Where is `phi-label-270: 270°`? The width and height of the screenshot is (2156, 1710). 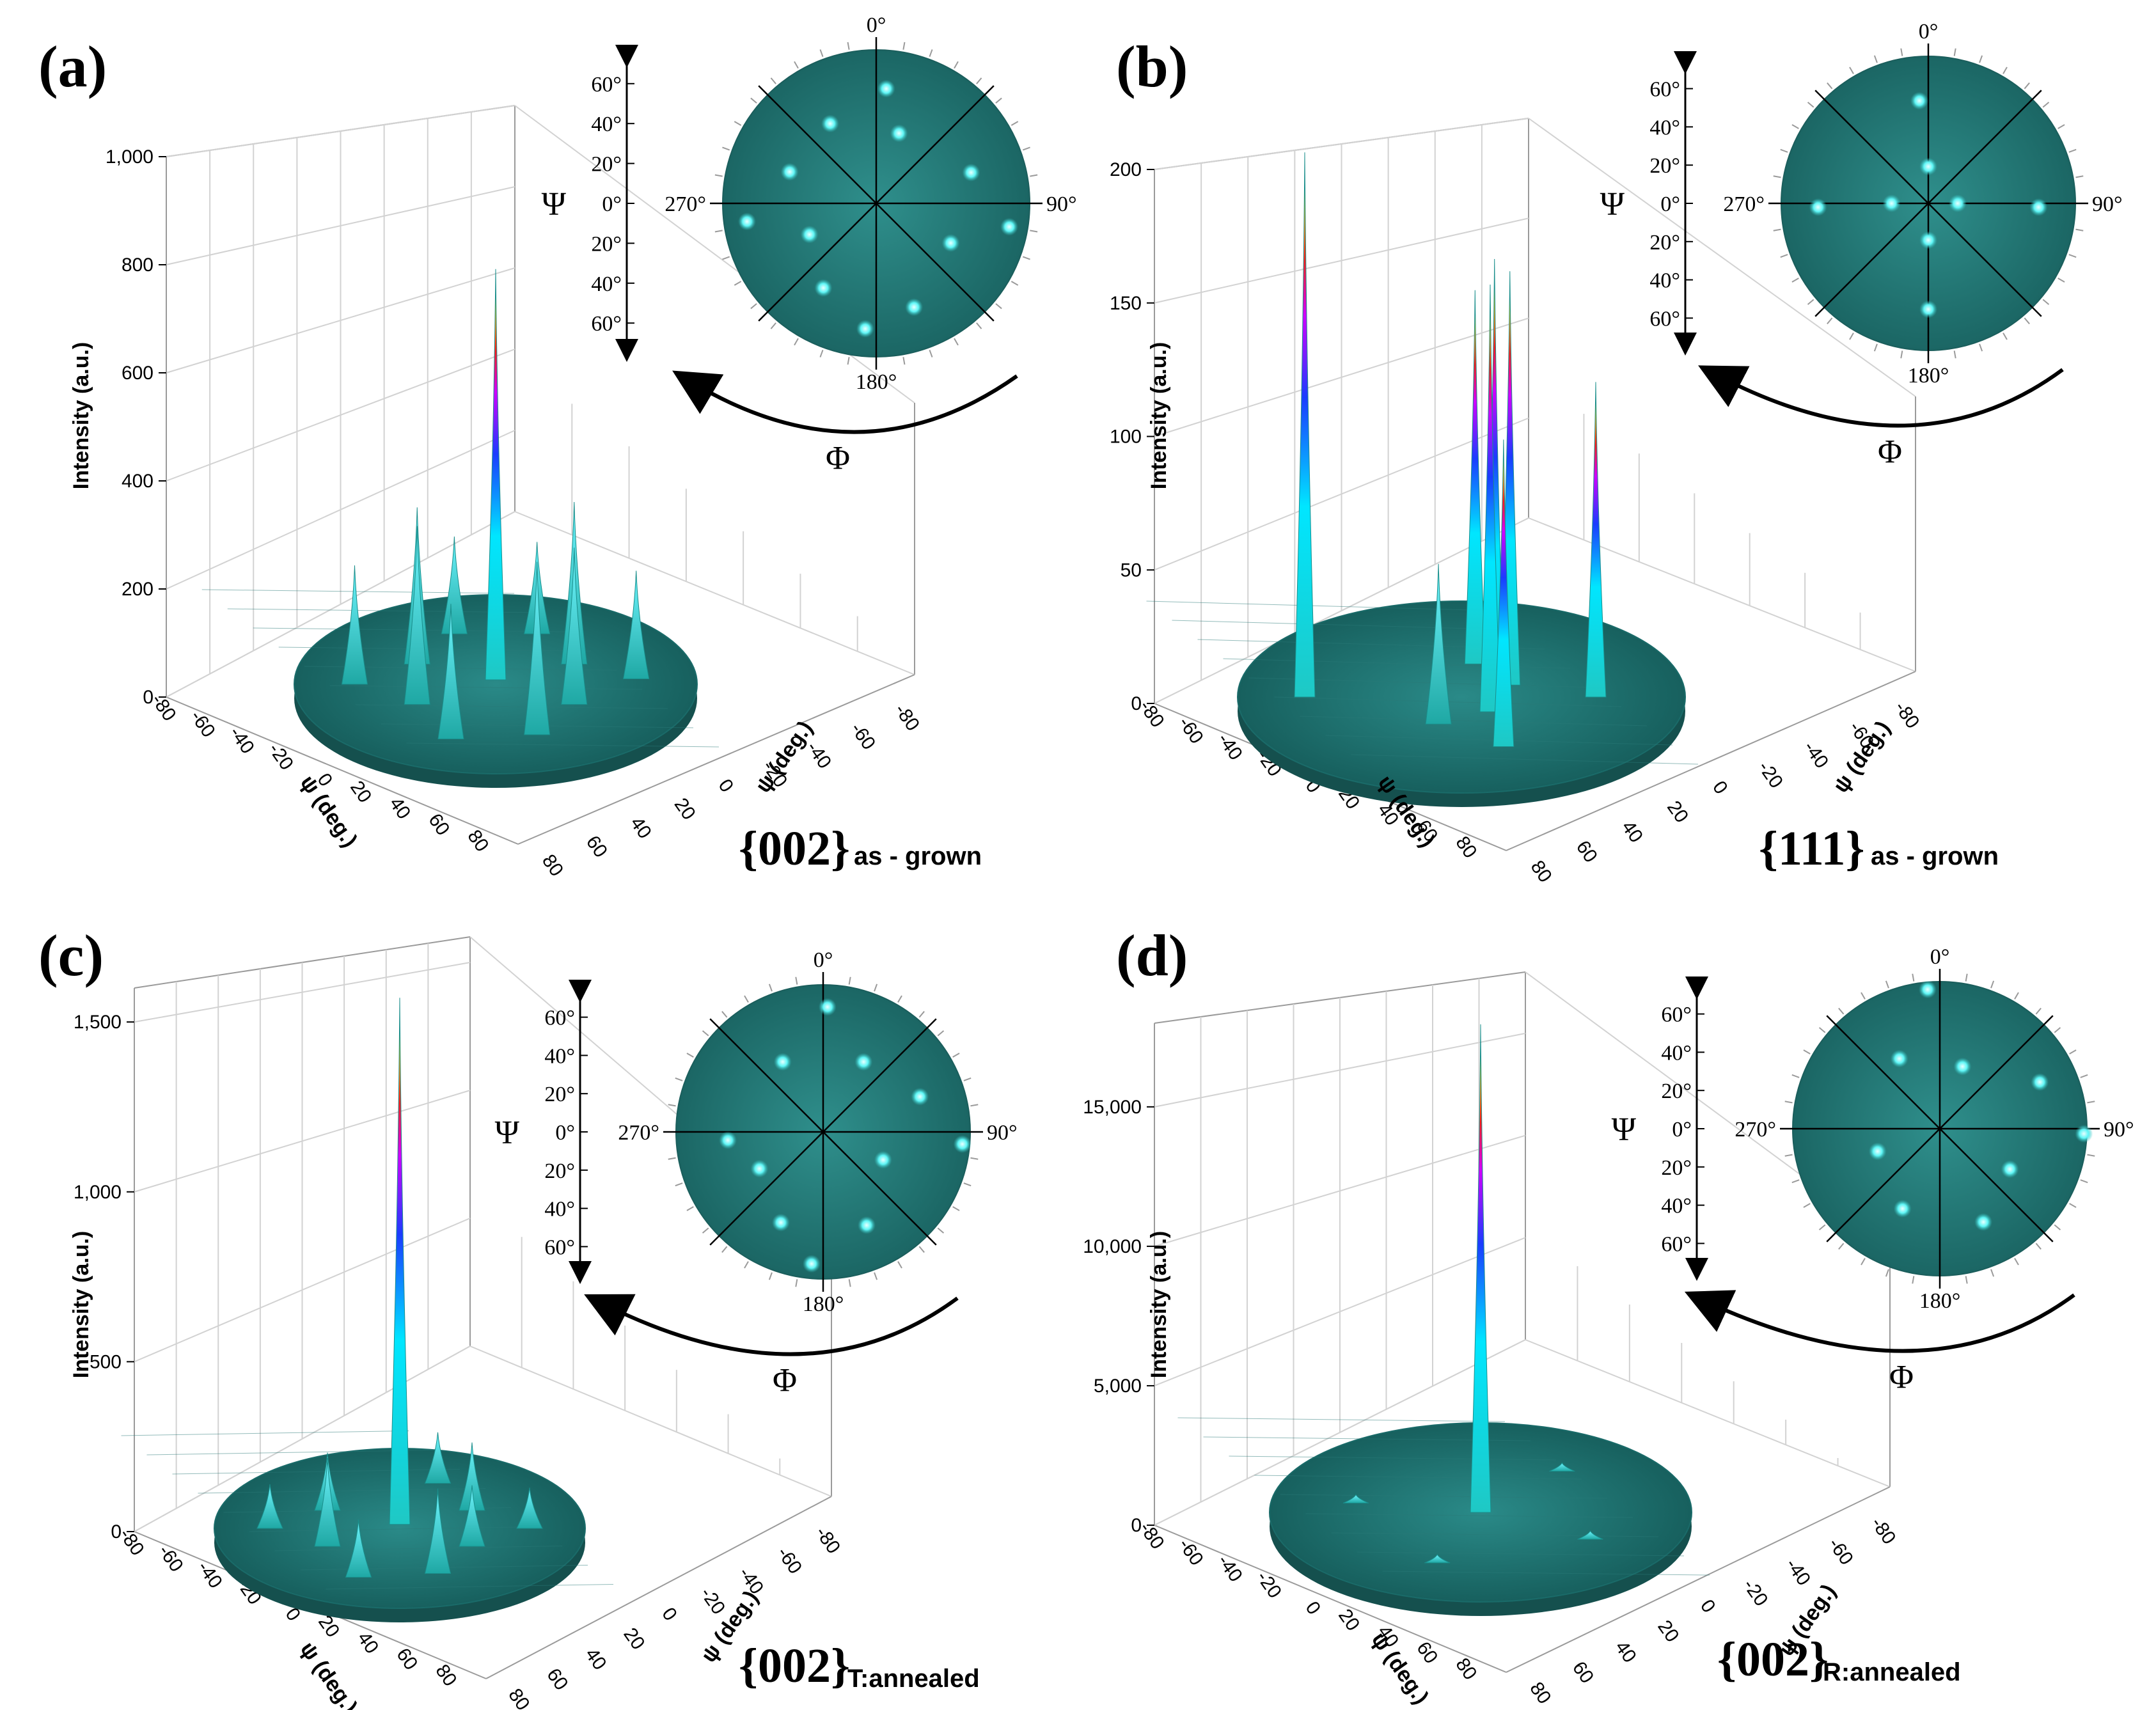 phi-label-270: 270° is located at coordinates (1744, 204).